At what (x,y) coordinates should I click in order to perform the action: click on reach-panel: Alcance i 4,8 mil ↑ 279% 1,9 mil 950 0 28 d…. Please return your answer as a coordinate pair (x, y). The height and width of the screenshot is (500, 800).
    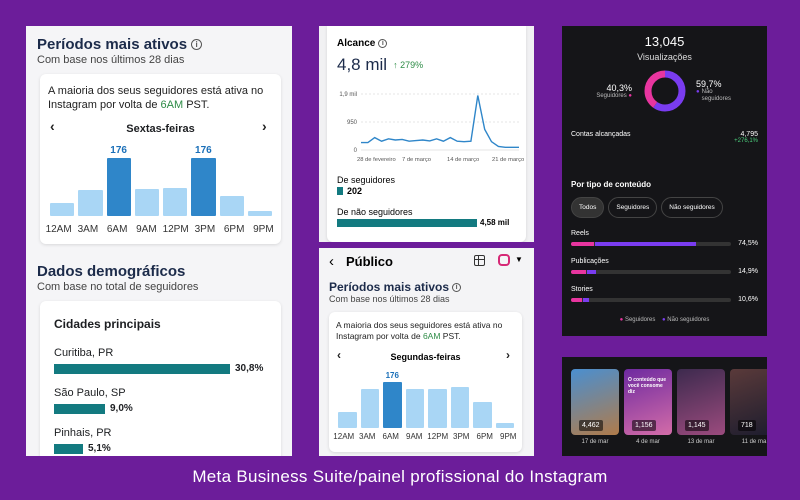
    Looking at the image, I should click on (426, 134).